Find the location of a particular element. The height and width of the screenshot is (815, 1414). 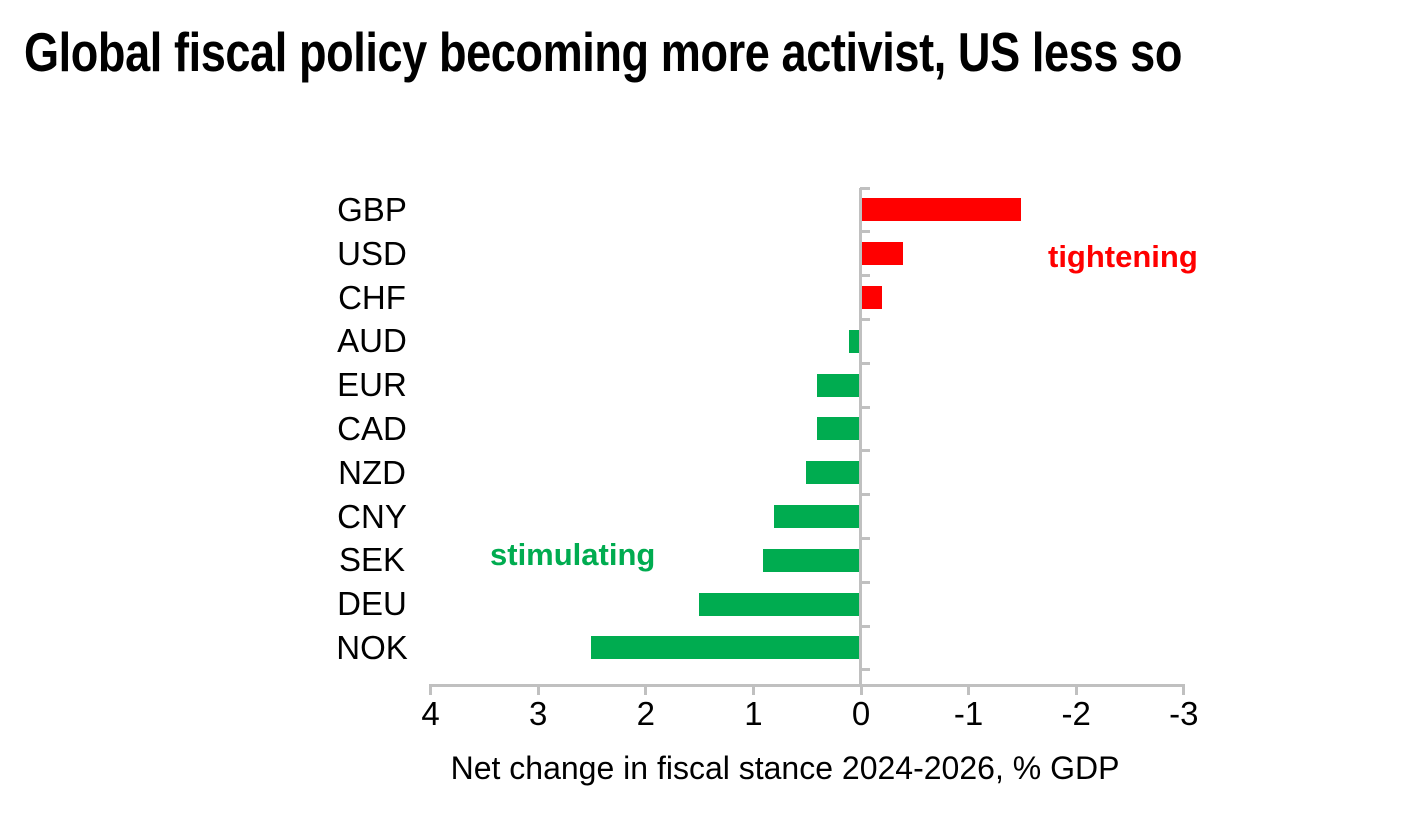

category-label-GBP: GBP is located at coordinates (372, 209).